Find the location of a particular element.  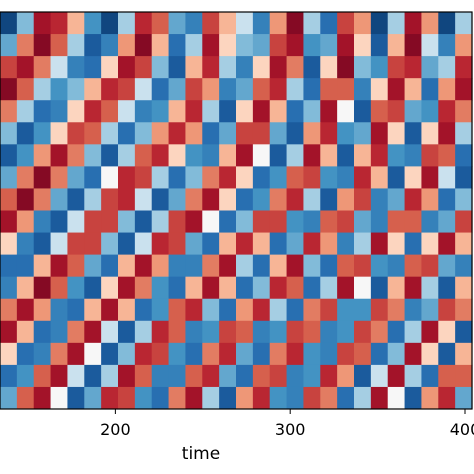

x-tick-label: 300 is located at coordinates (290, 429).